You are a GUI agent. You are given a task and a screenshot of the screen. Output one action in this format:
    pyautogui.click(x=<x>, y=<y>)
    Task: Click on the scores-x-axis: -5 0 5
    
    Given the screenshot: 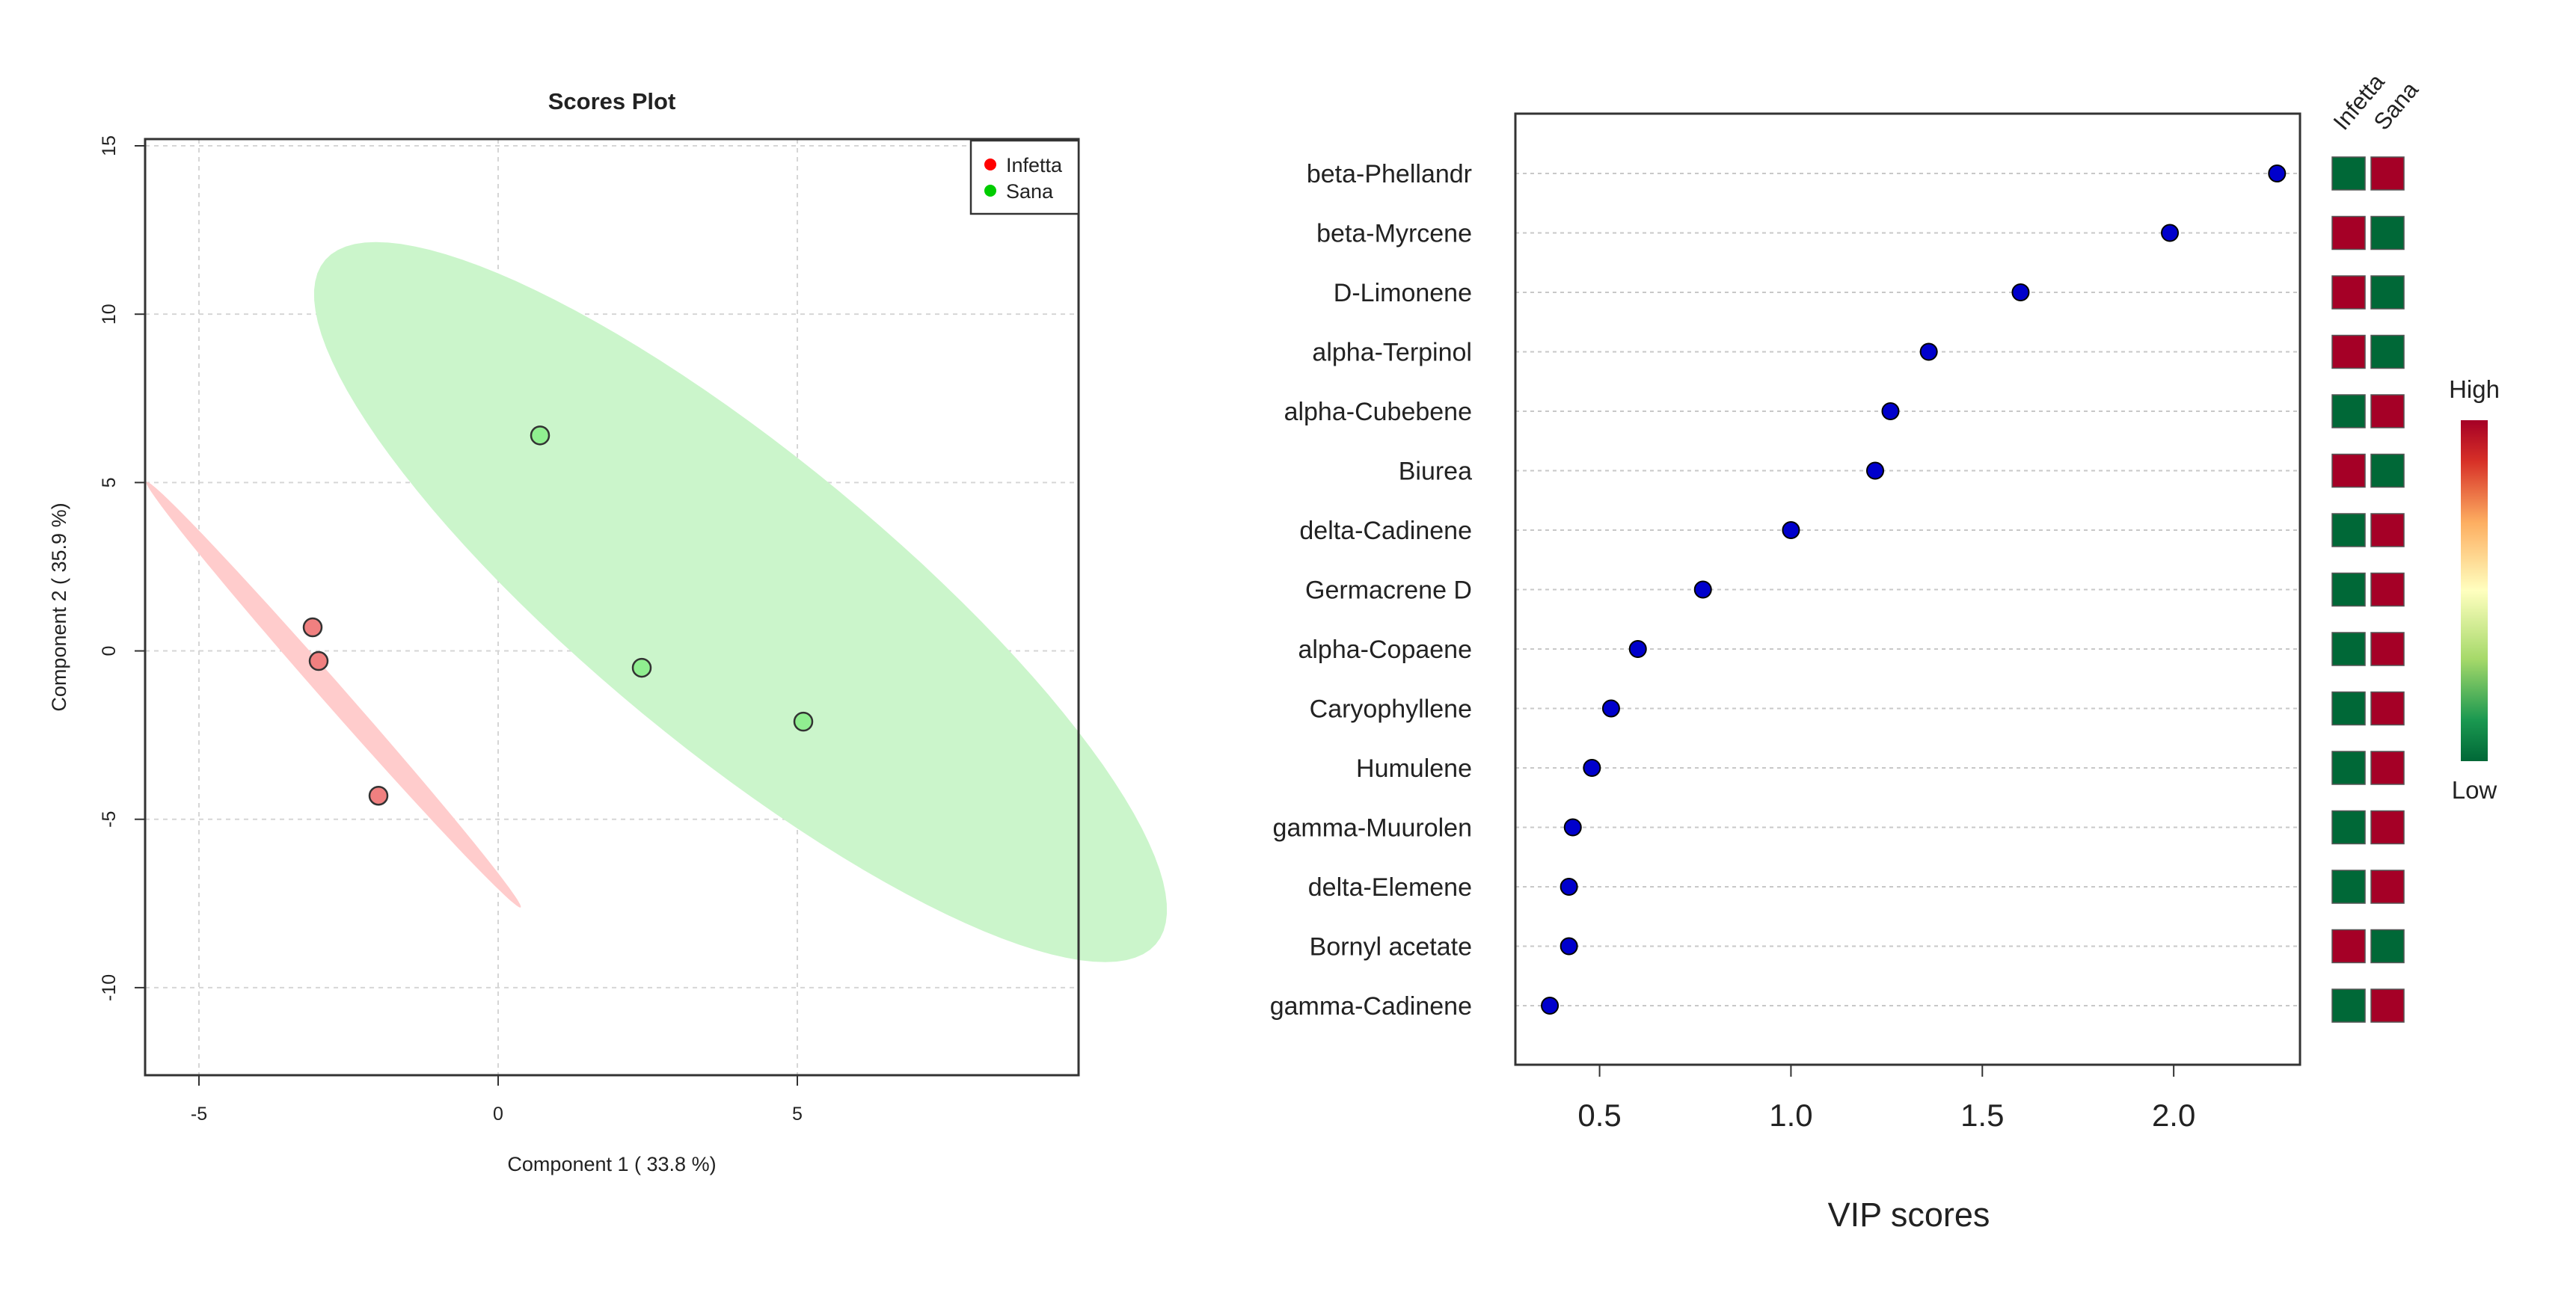 What is the action you would take?
    pyautogui.click(x=497, y=1100)
    